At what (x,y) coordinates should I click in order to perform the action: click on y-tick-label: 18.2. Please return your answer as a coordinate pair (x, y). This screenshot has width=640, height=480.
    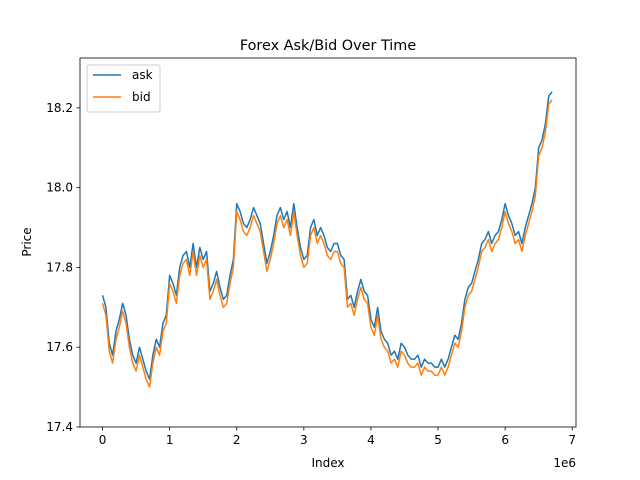
    Looking at the image, I should click on (59, 108).